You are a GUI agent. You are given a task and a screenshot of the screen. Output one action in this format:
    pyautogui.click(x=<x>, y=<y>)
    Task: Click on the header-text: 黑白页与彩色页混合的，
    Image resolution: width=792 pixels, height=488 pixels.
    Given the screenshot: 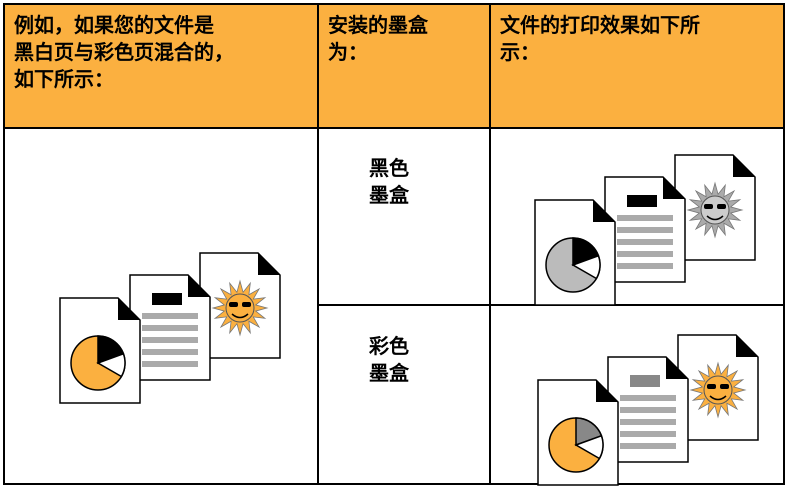 What is the action you would take?
    pyautogui.click(x=124, y=52)
    